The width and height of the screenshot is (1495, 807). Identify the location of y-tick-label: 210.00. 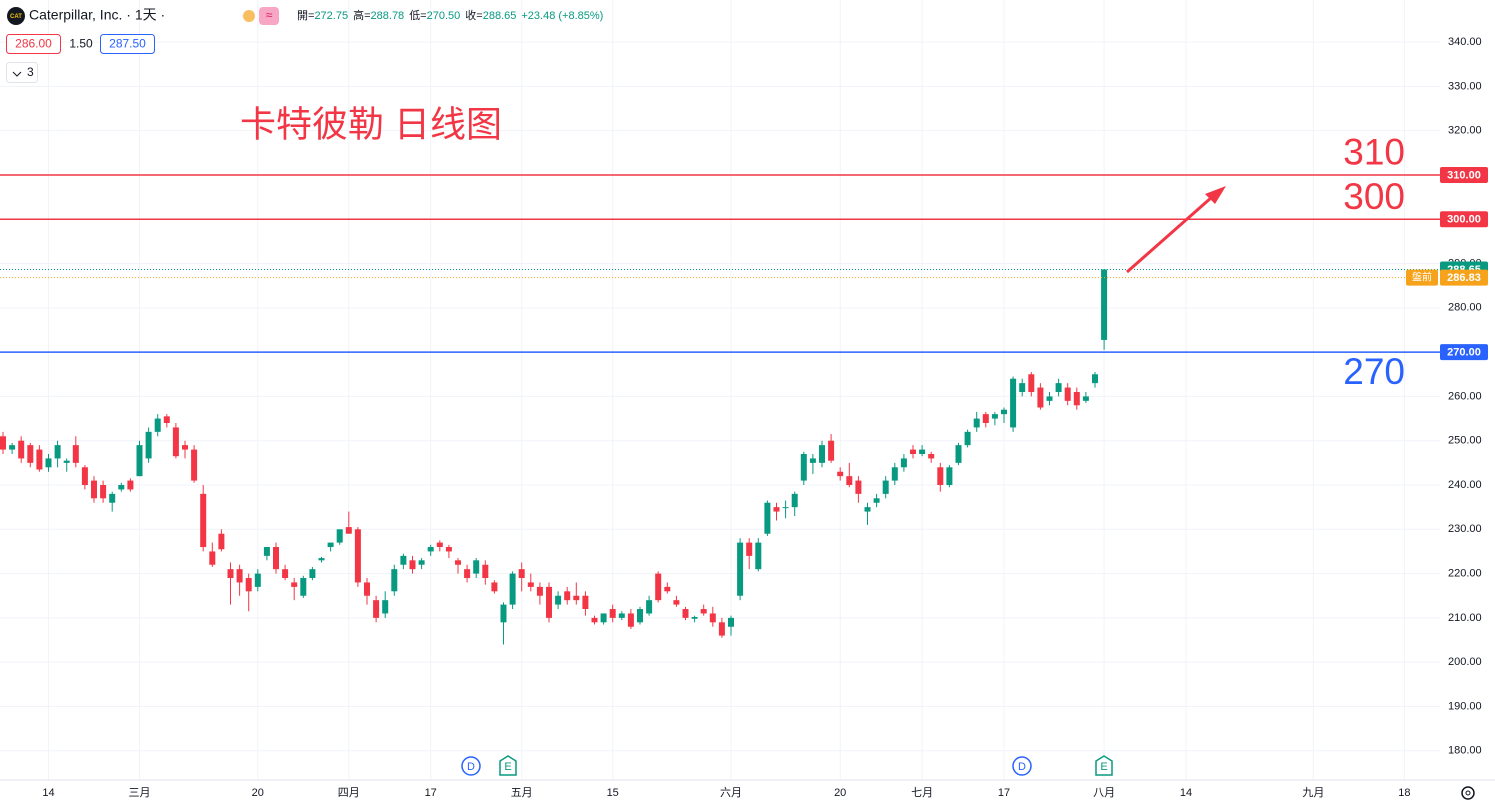
(1465, 618).